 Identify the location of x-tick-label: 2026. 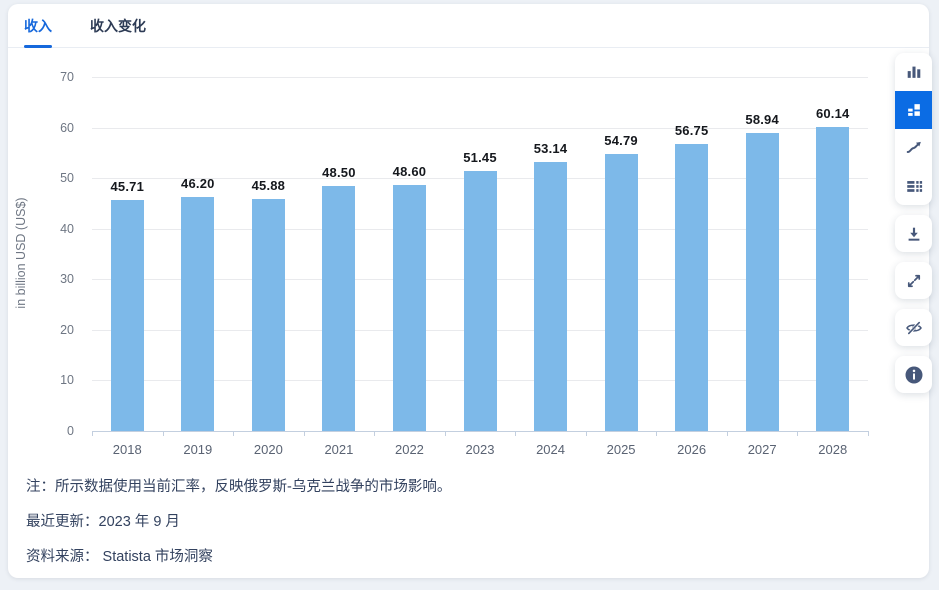
(692, 449).